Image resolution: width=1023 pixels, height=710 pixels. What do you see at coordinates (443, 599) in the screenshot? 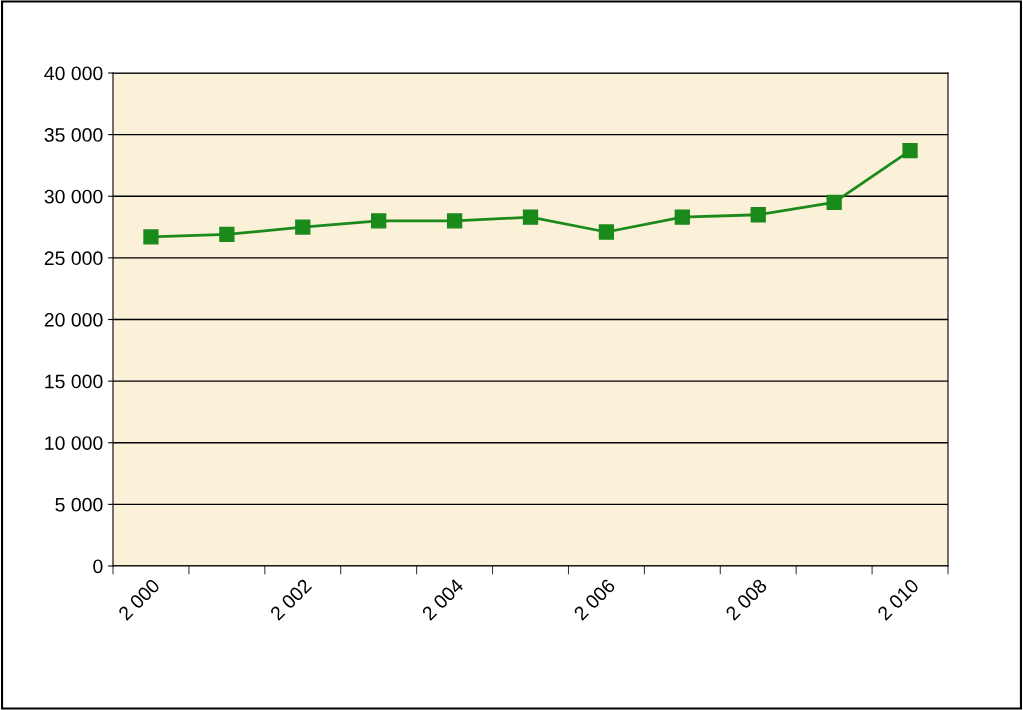
I see `x-tick-label: 2 004` at bounding box center [443, 599].